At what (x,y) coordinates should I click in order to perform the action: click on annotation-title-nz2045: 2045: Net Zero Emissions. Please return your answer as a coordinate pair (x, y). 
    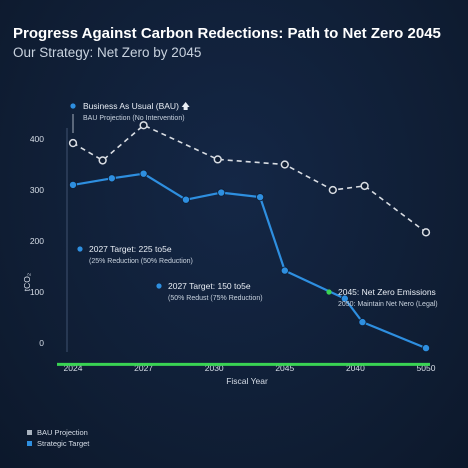
    Looking at the image, I should click on (387, 292).